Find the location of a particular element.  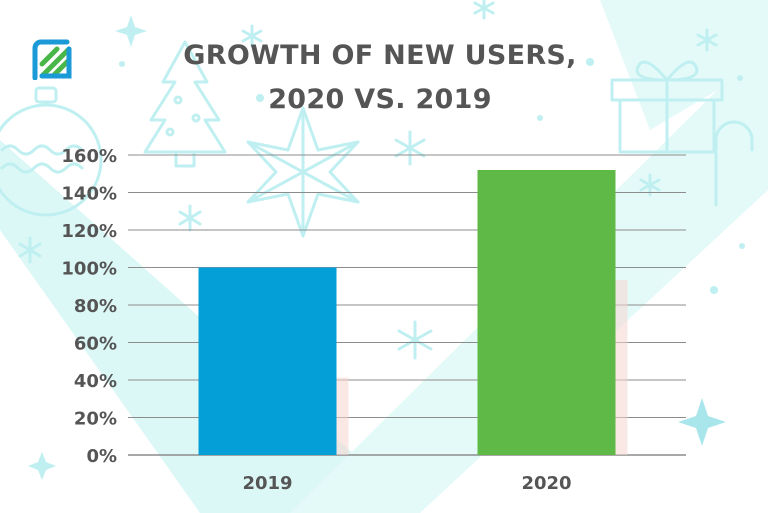

y-axis-tick-labels: 0% 20% 40% 60% 80% 100% 120% 140% 160% is located at coordinates (89, 306).